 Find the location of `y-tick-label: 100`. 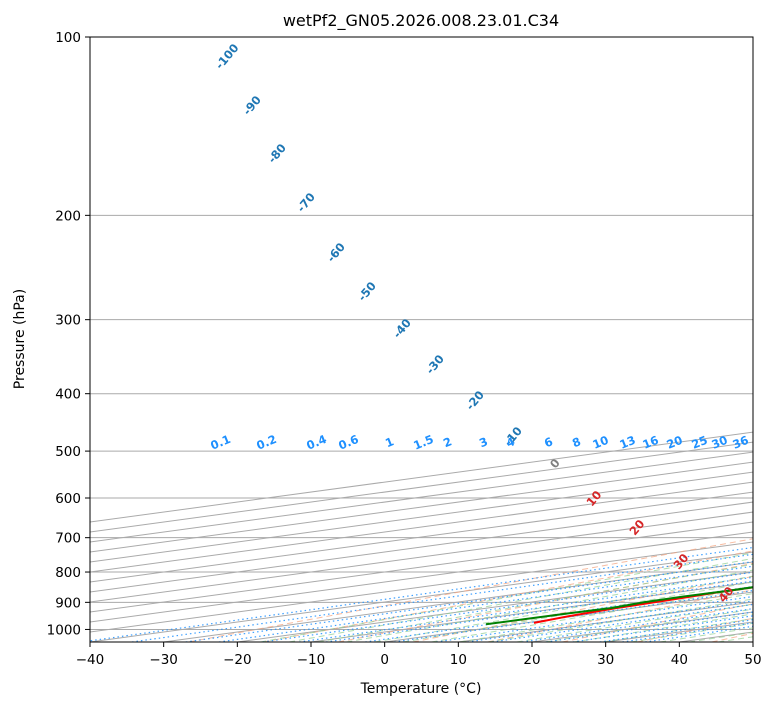

y-tick-label: 100 is located at coordinates (68, 38).